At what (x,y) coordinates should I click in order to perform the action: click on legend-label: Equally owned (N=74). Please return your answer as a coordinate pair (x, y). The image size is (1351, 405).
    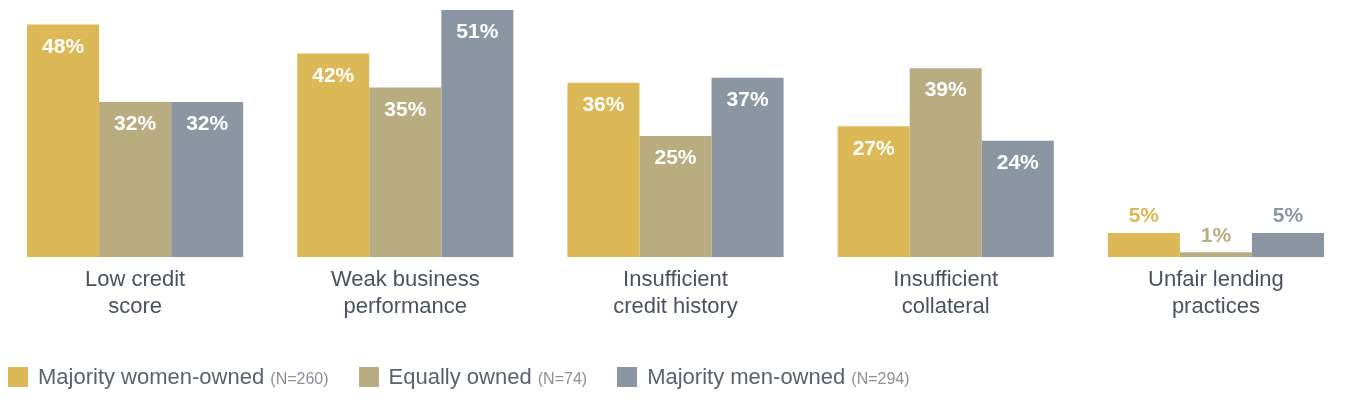
    Looking at the image, I should click on (488, 377).